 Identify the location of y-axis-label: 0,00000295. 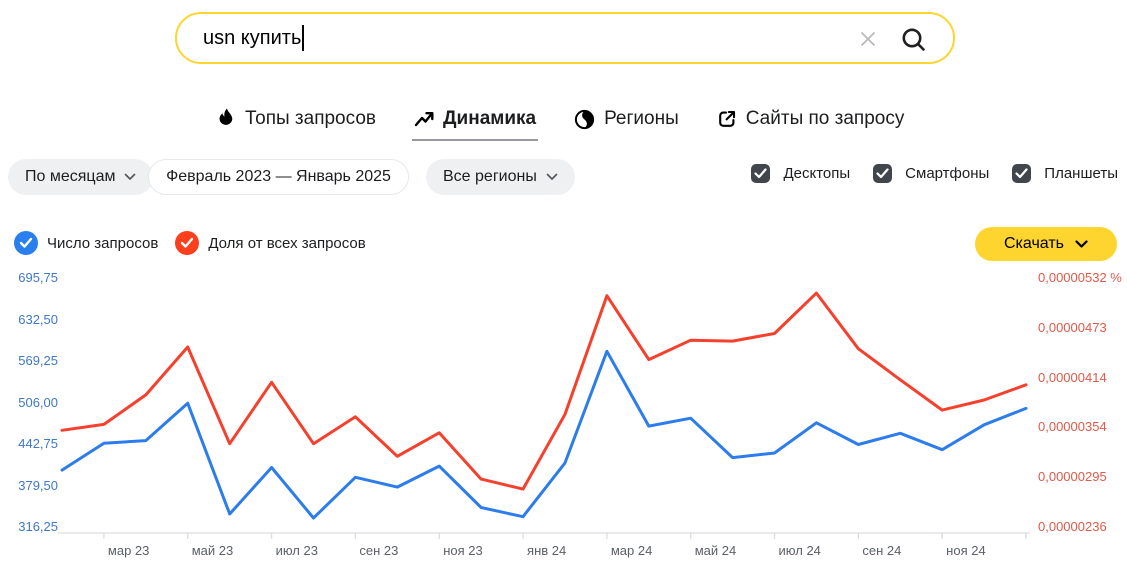
(1072, 477).